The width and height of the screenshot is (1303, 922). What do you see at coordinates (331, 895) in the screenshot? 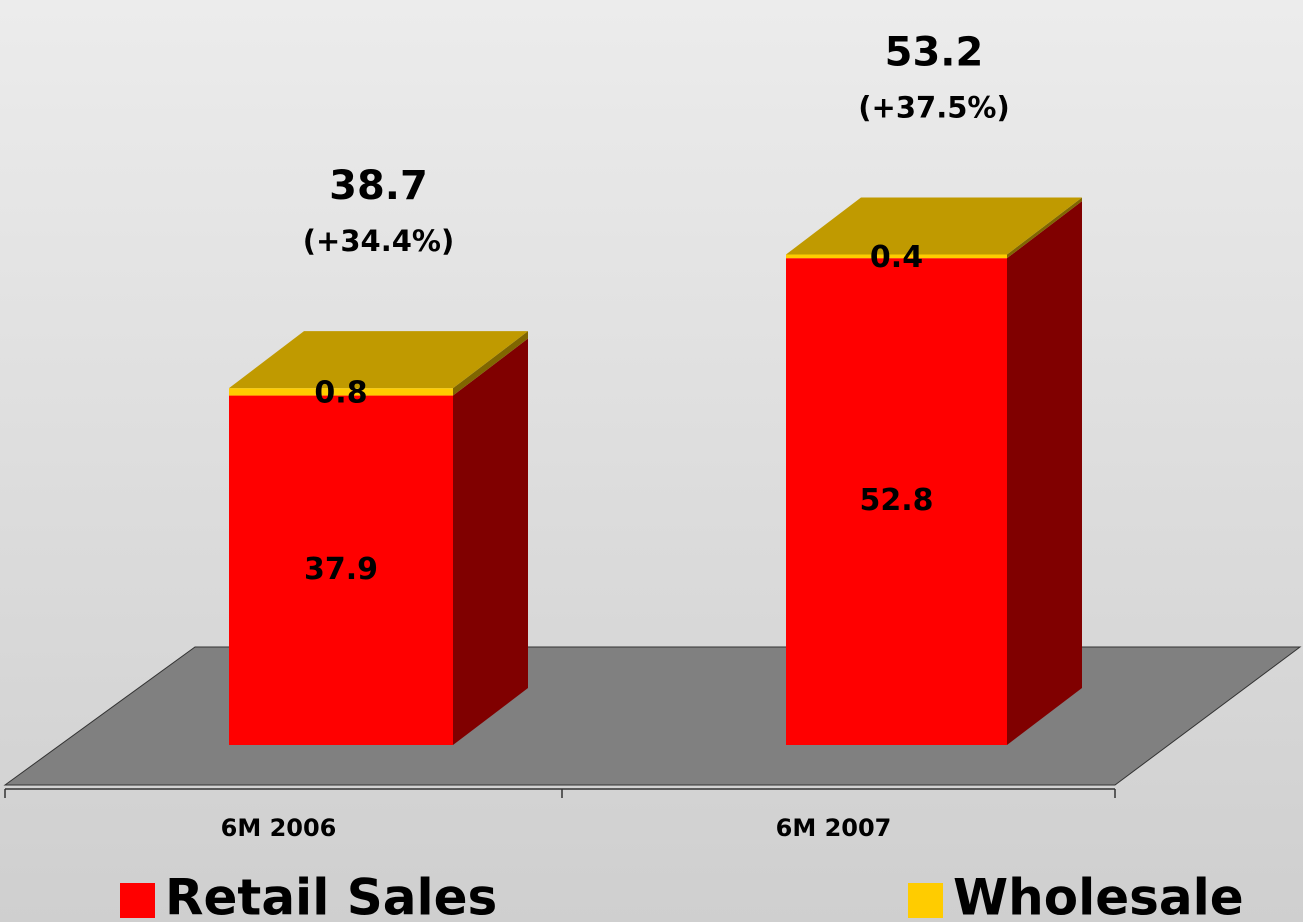
I see `legend-label: Retail Sales` at bounding box center [331, 895].